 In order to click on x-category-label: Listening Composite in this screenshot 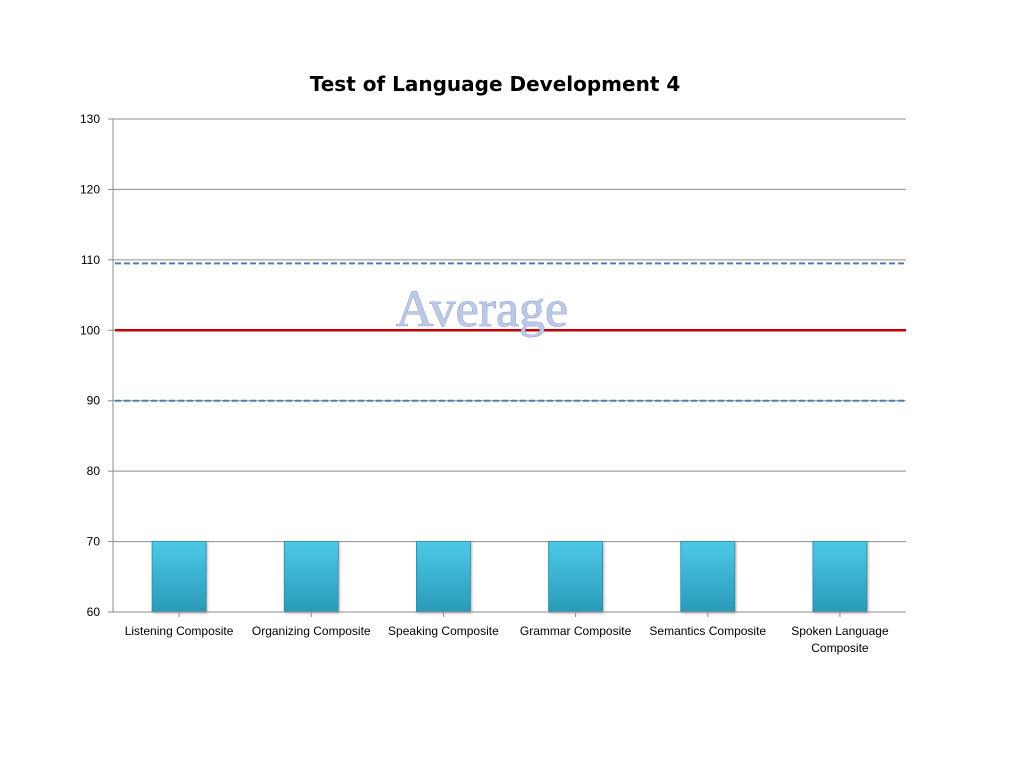, I will do `click(179, 631)`.